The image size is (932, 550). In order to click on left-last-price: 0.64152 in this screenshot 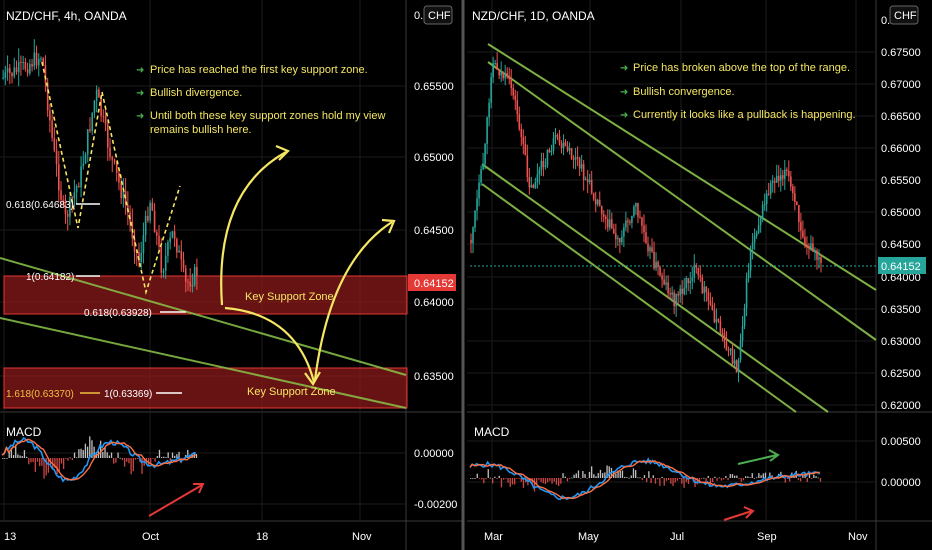, I will do `click(434, 284)`.